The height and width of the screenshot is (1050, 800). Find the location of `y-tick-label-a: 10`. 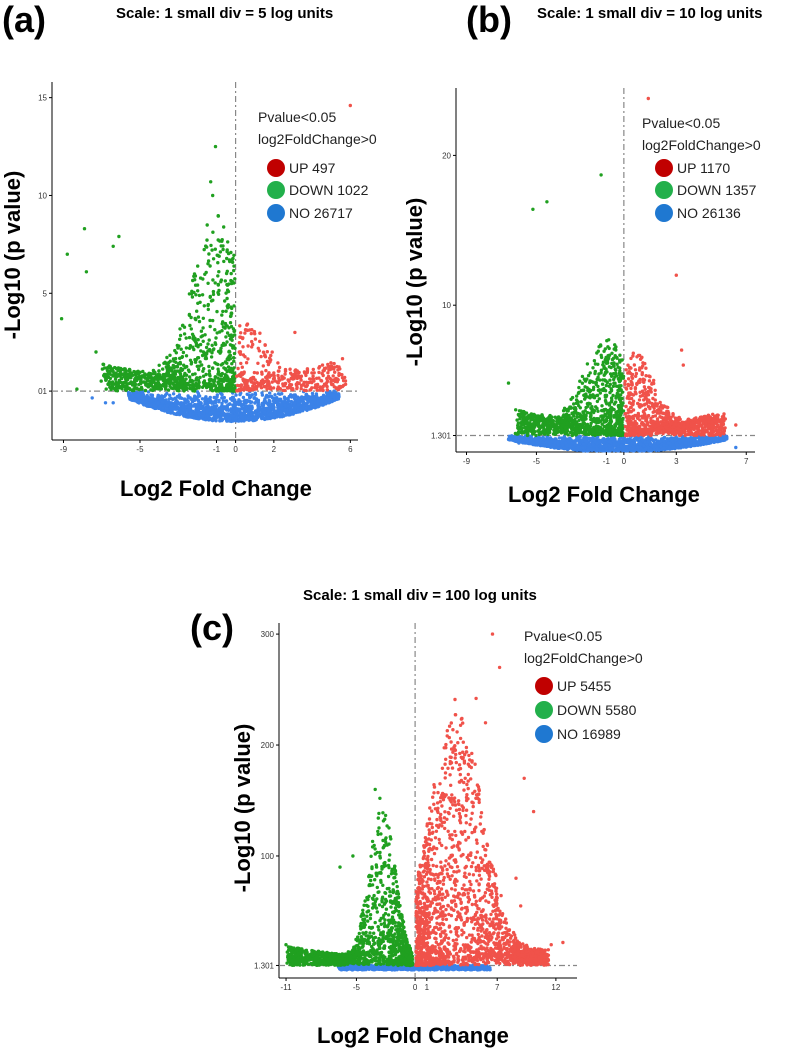

y-tick-label-a: 10 is located at coordinates (42, 195).